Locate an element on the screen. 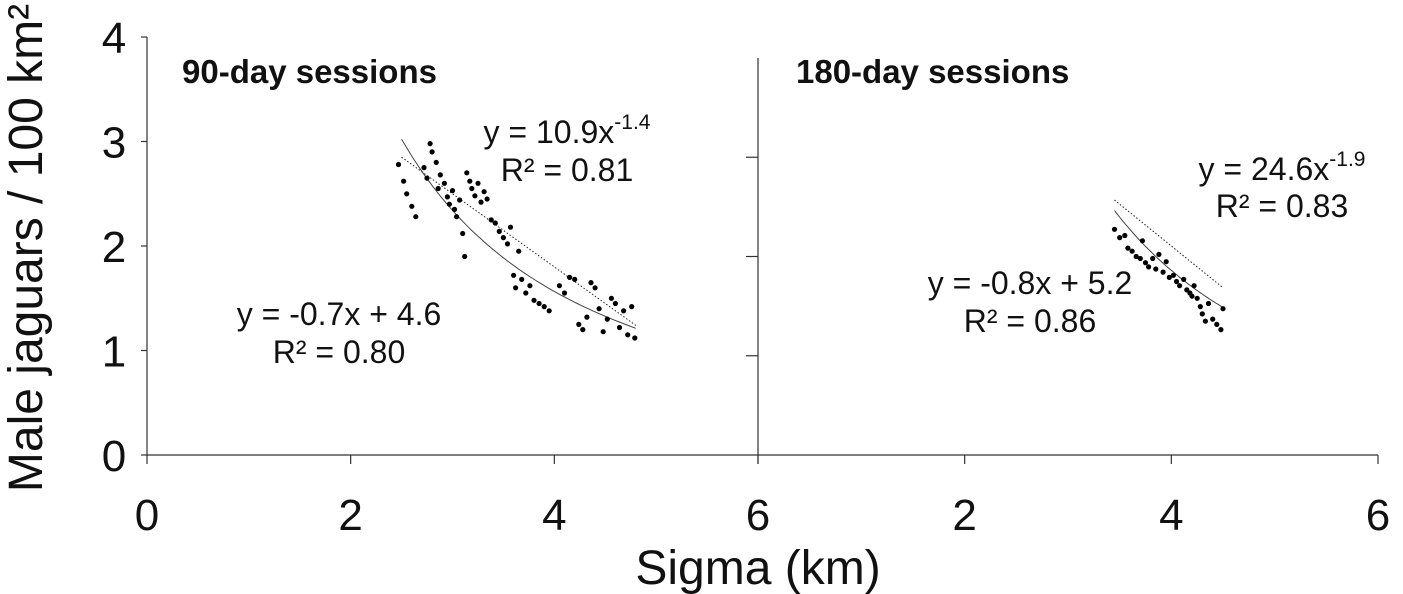  x-tick-label: 4 is located at coordinates (1171, 515).